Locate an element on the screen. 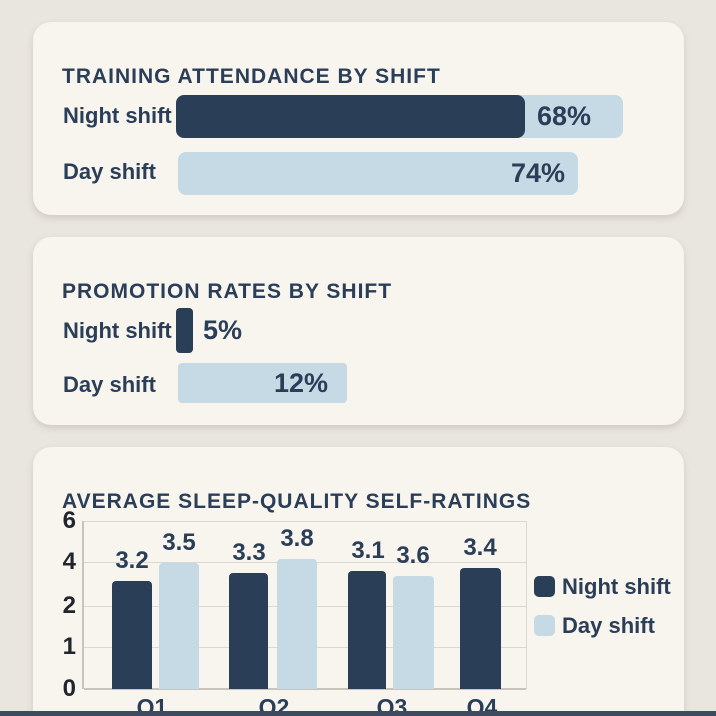 The image size is (716, 716). bar-night-q3 is located at coordinates (367, 630).